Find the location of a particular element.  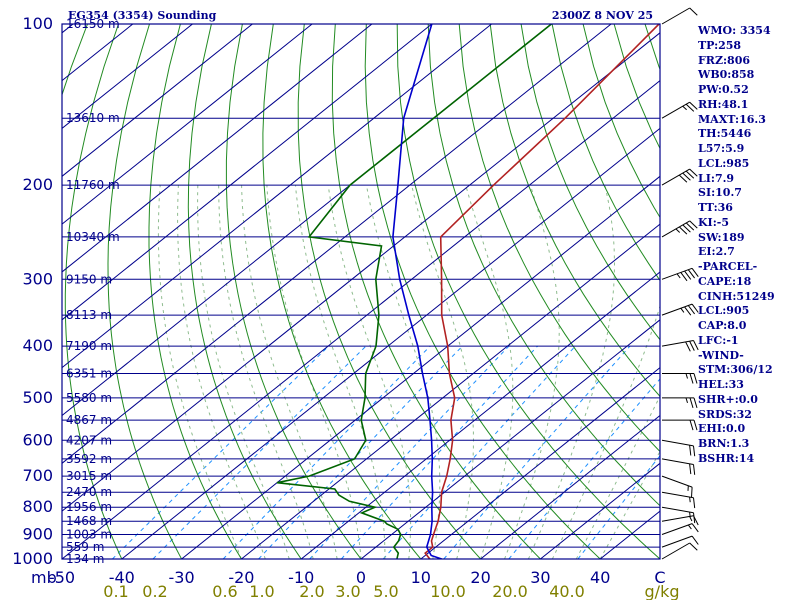

index-item: EHI:0.0 is located at coordinates (722, 429).